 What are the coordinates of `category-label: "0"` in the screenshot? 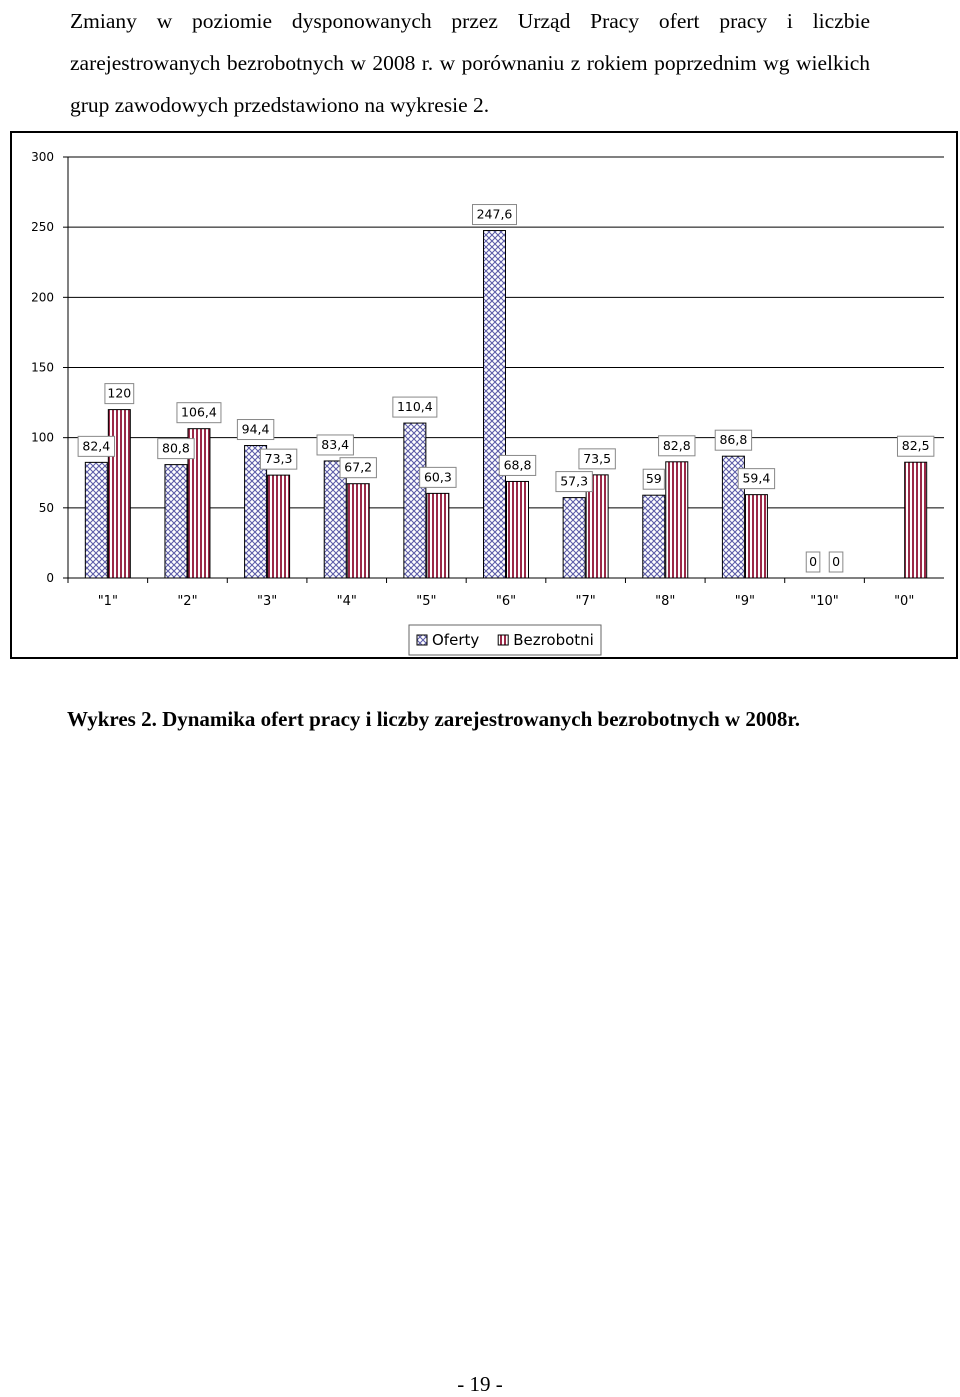 It's located at (904, 601).